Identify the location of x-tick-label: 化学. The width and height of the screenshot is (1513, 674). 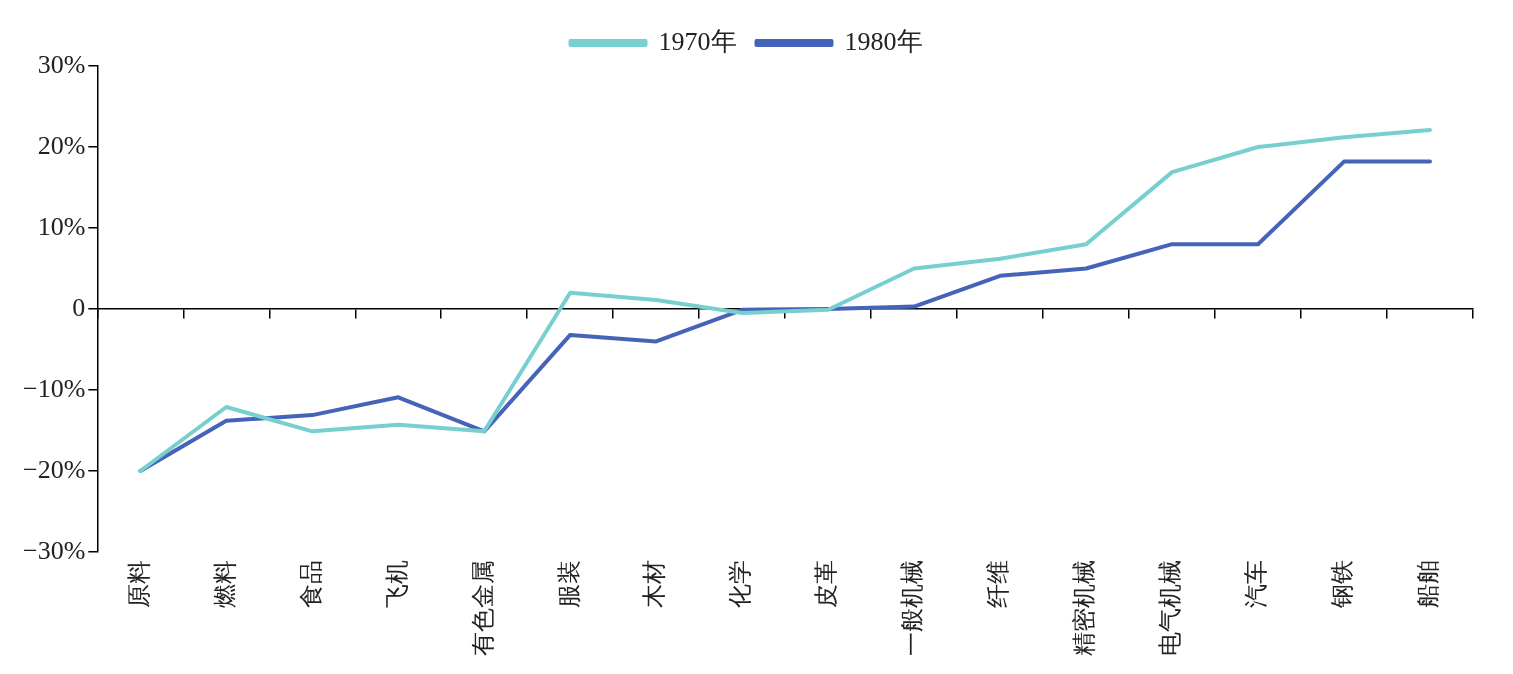
(740, 584).